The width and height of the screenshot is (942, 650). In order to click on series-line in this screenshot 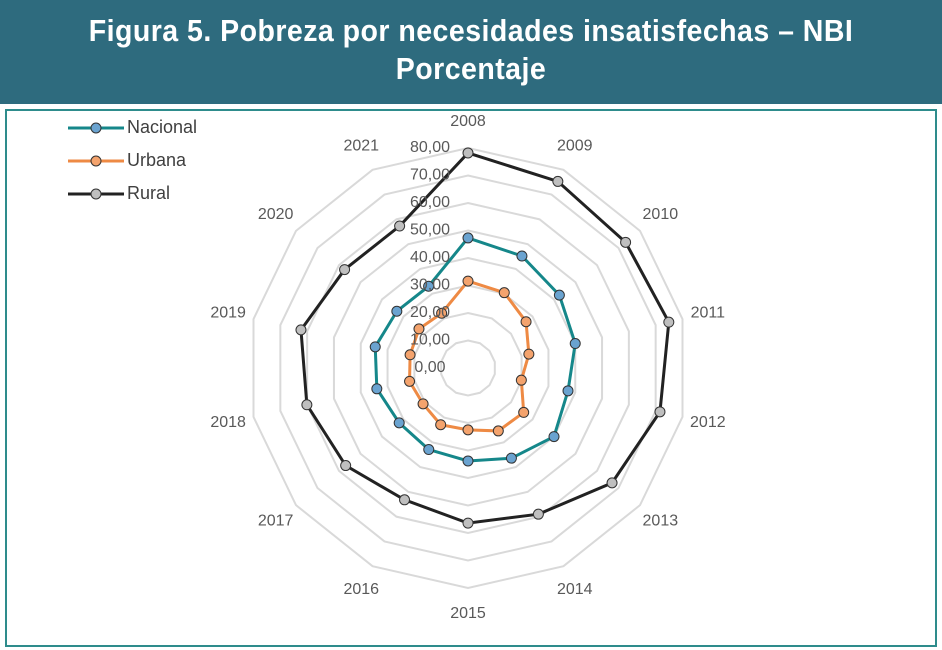, I will do `click(475, 349)`.